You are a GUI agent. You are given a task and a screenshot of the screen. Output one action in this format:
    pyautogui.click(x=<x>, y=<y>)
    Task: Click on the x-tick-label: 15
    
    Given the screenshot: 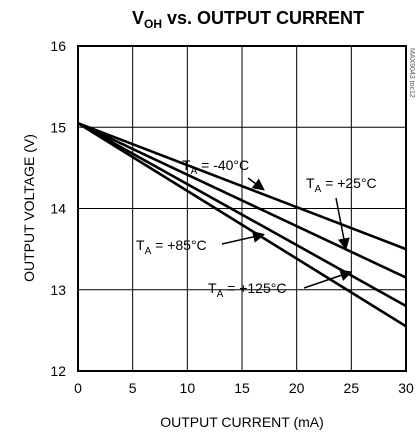 What is the action you would take?
    pyautogui.click(x=242, y=388)
    